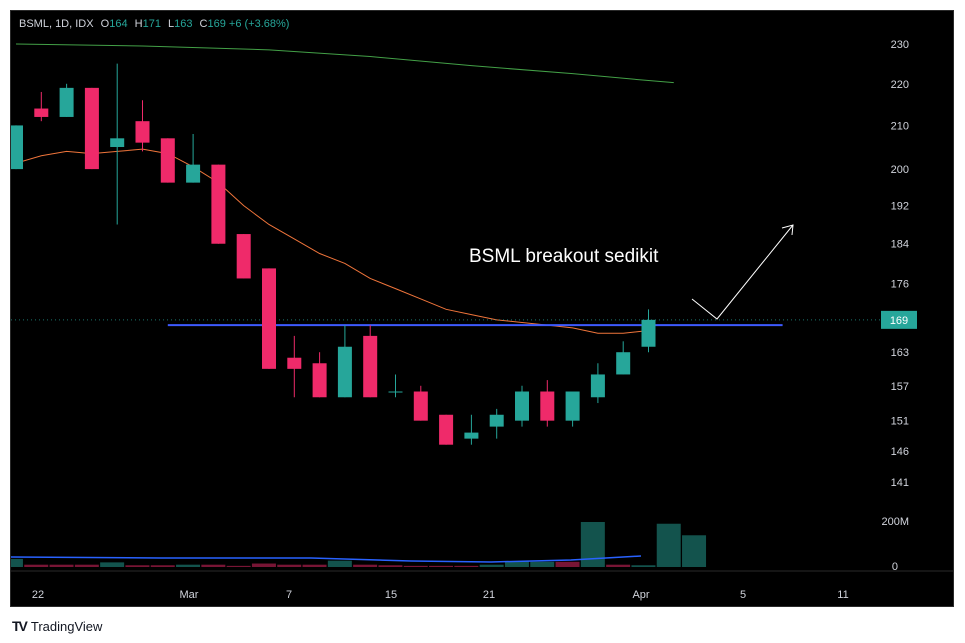 The height and width of the screenshot is (643, 965). What do you see at coordinates (900, 245) in the screenshot?
I see `price-tick-label: 184` at bounding box center [900, 245].